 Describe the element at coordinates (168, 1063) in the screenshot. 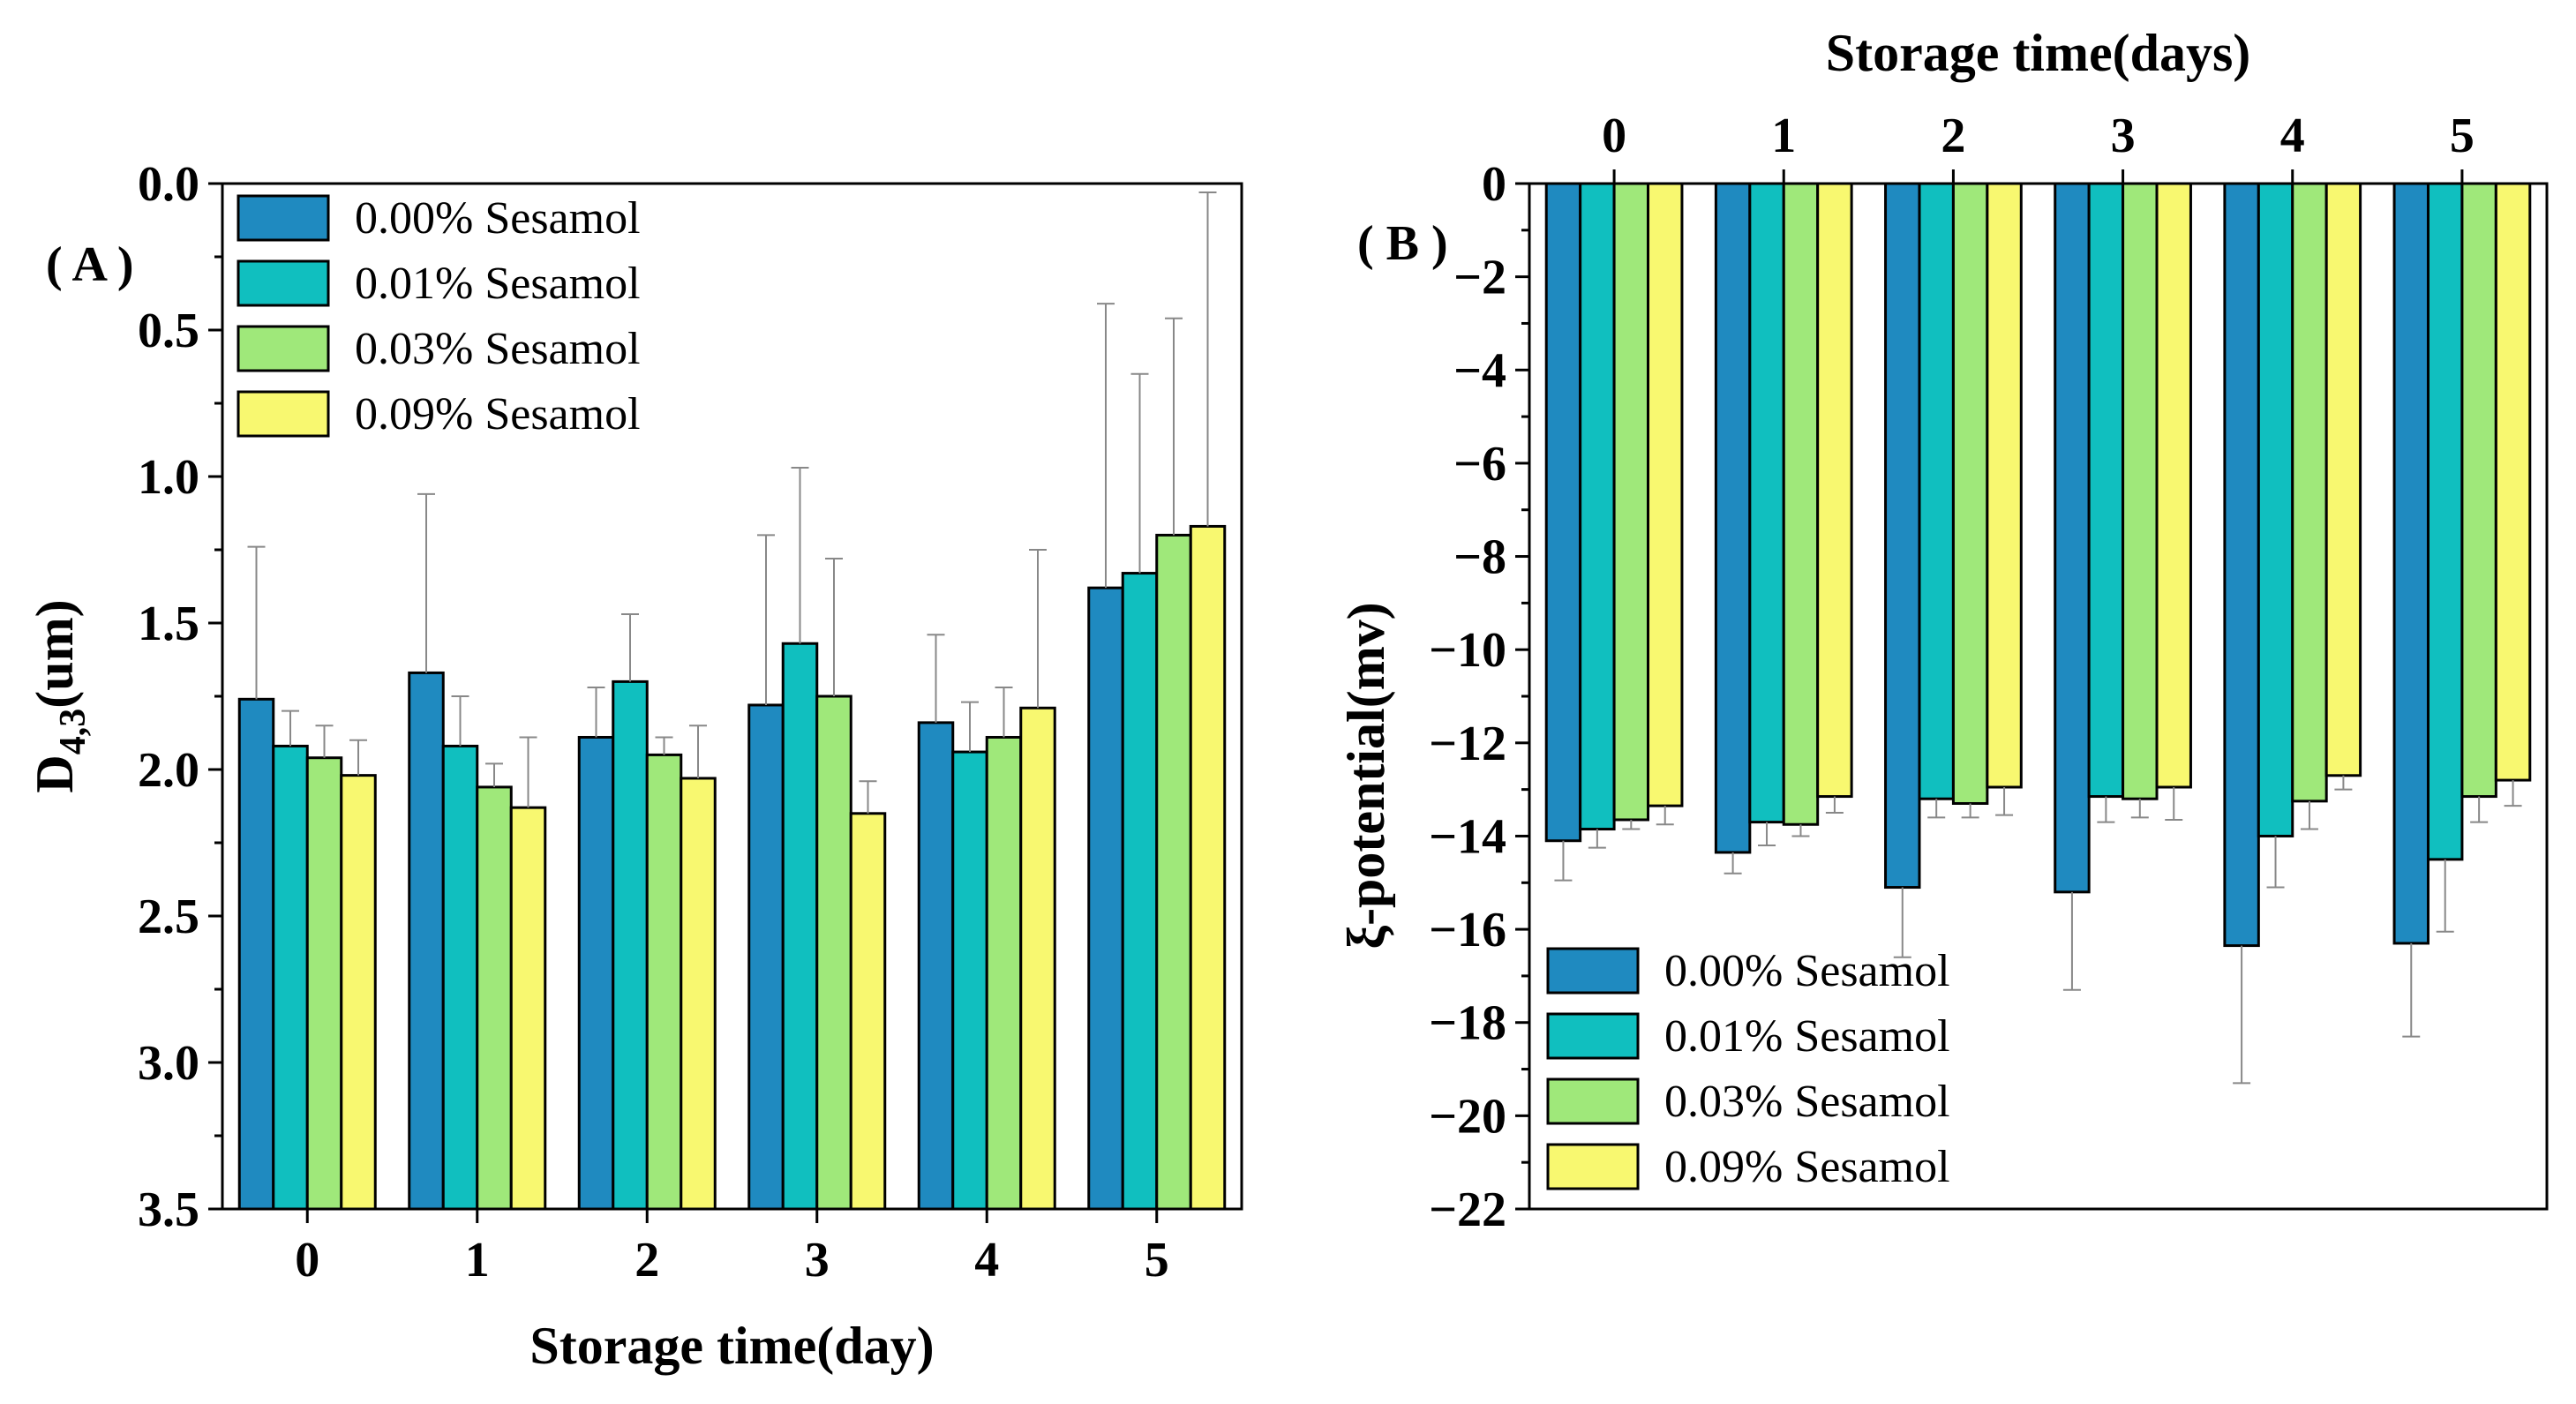

I see `y-tick-label: 3.0` at that location.